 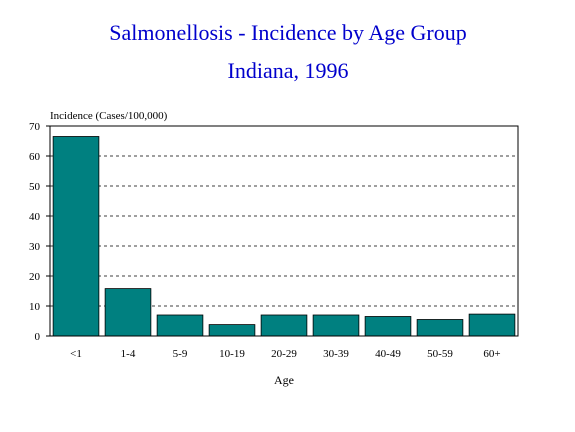 I want to click on y-tick-label: 40, so click(x=35, y=217).